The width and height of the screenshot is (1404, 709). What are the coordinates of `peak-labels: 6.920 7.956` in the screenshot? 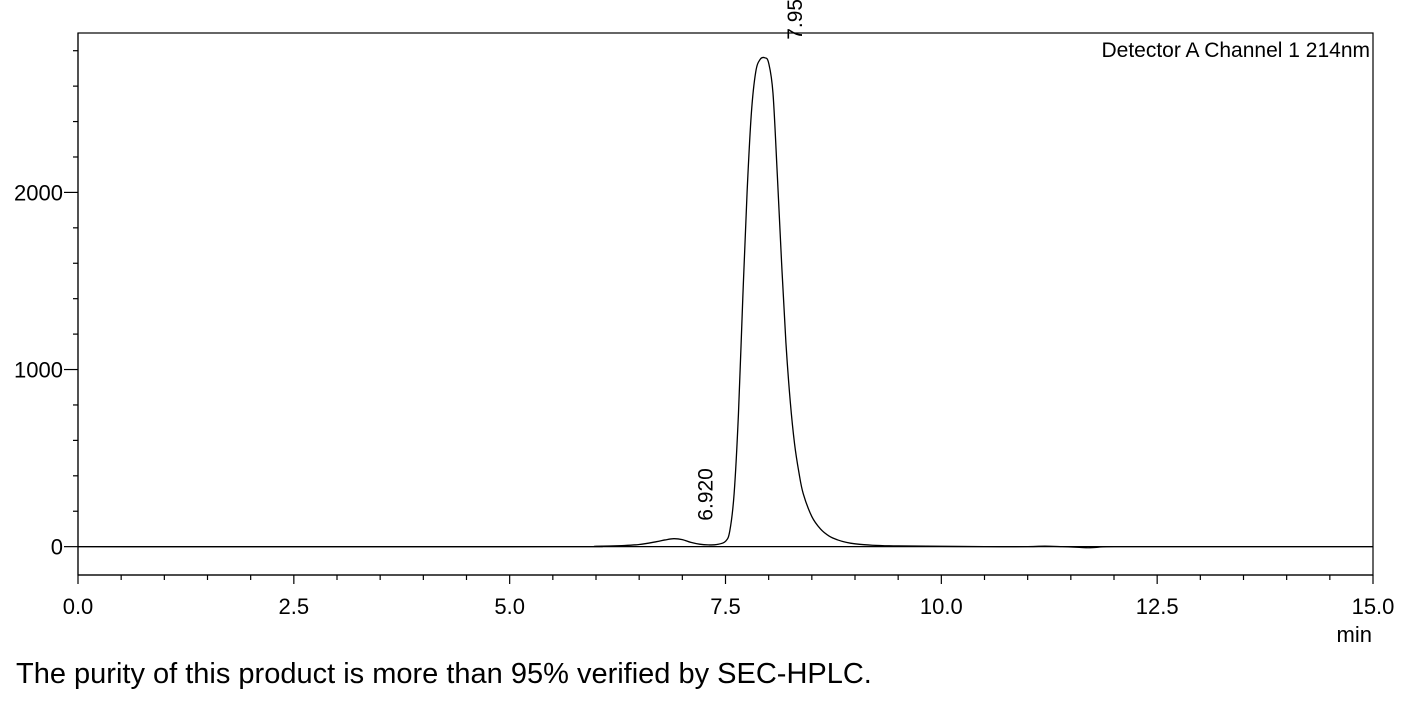 It's located at (750, 260).